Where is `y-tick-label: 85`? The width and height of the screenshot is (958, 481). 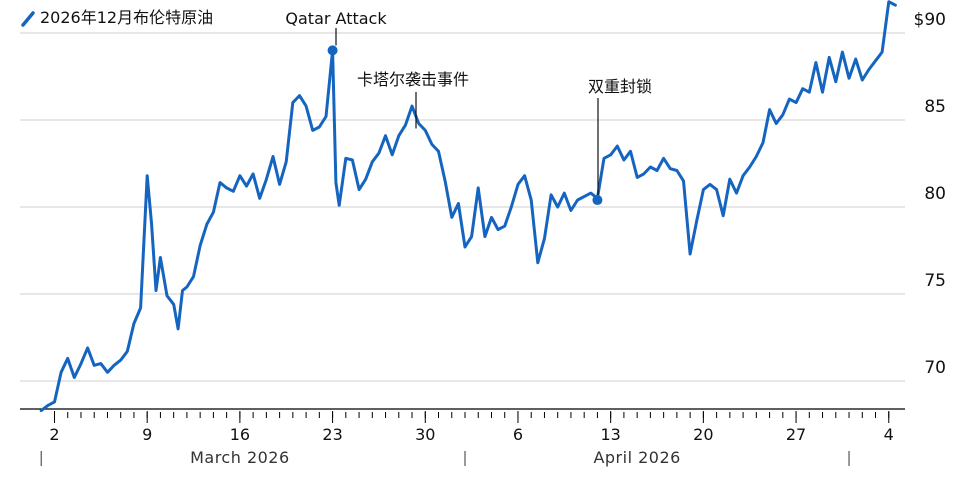
y-tick-label: 85 is located at coordinates (935, 107).